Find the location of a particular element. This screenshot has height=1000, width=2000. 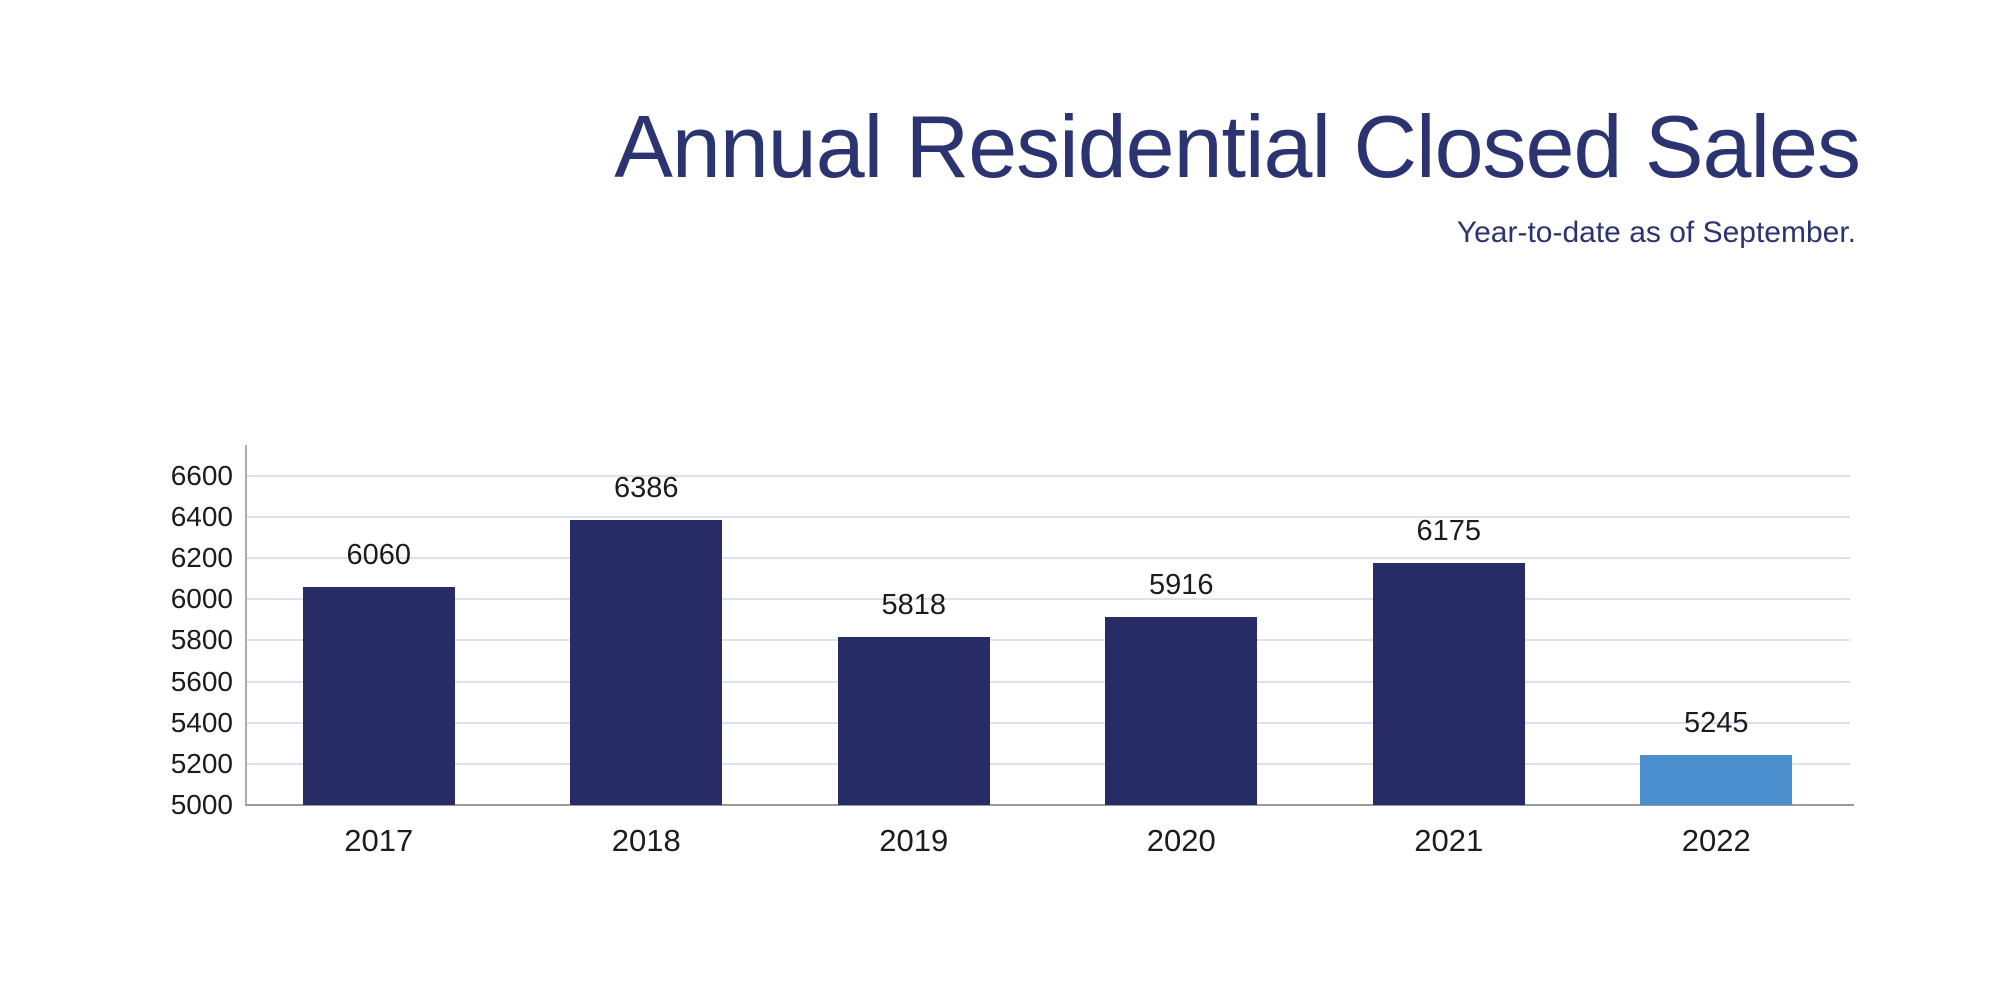

y-tick-label: 5400 is located at coordinates (201, 722).